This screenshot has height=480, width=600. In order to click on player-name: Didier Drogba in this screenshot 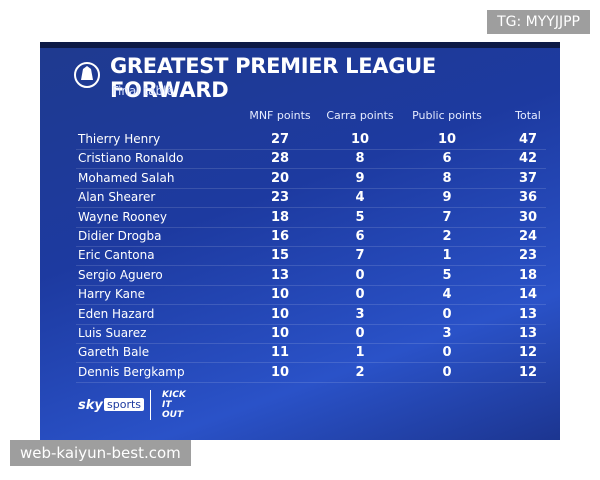, I will do `click(120, 236)`.